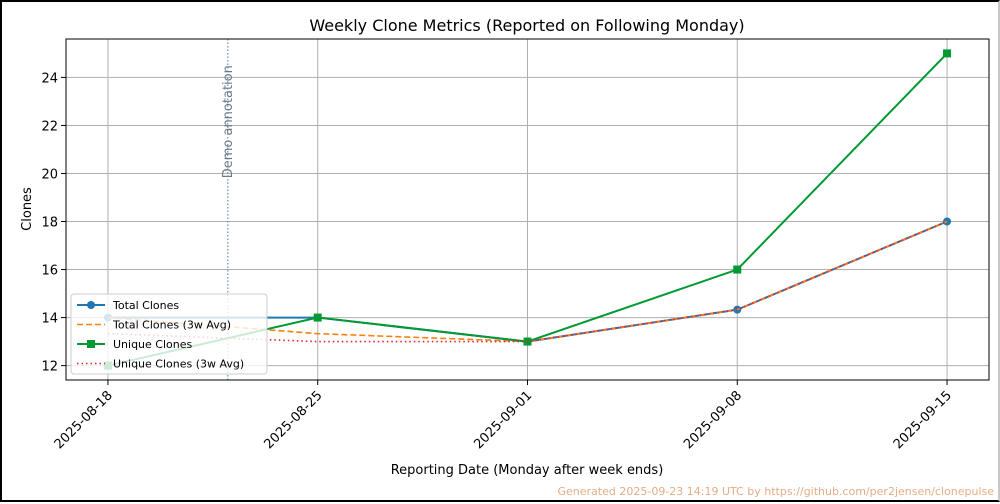 This screenshot has width=1000, height=504. I want to click on y-tick-label: 24, so click(49, 78).